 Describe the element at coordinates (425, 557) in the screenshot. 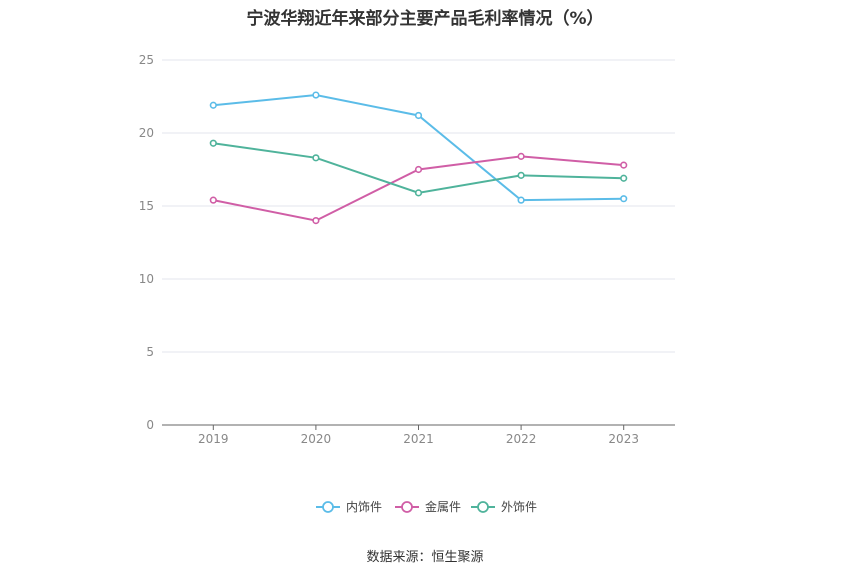

I see `data-source: 数据来源：恒生聚源` at that location.